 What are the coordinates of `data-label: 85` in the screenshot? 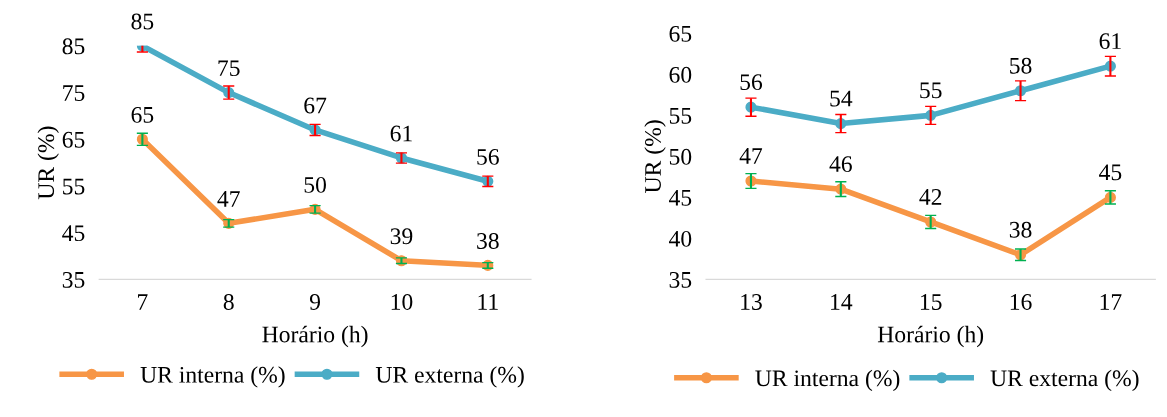 It's located at (142, 21).